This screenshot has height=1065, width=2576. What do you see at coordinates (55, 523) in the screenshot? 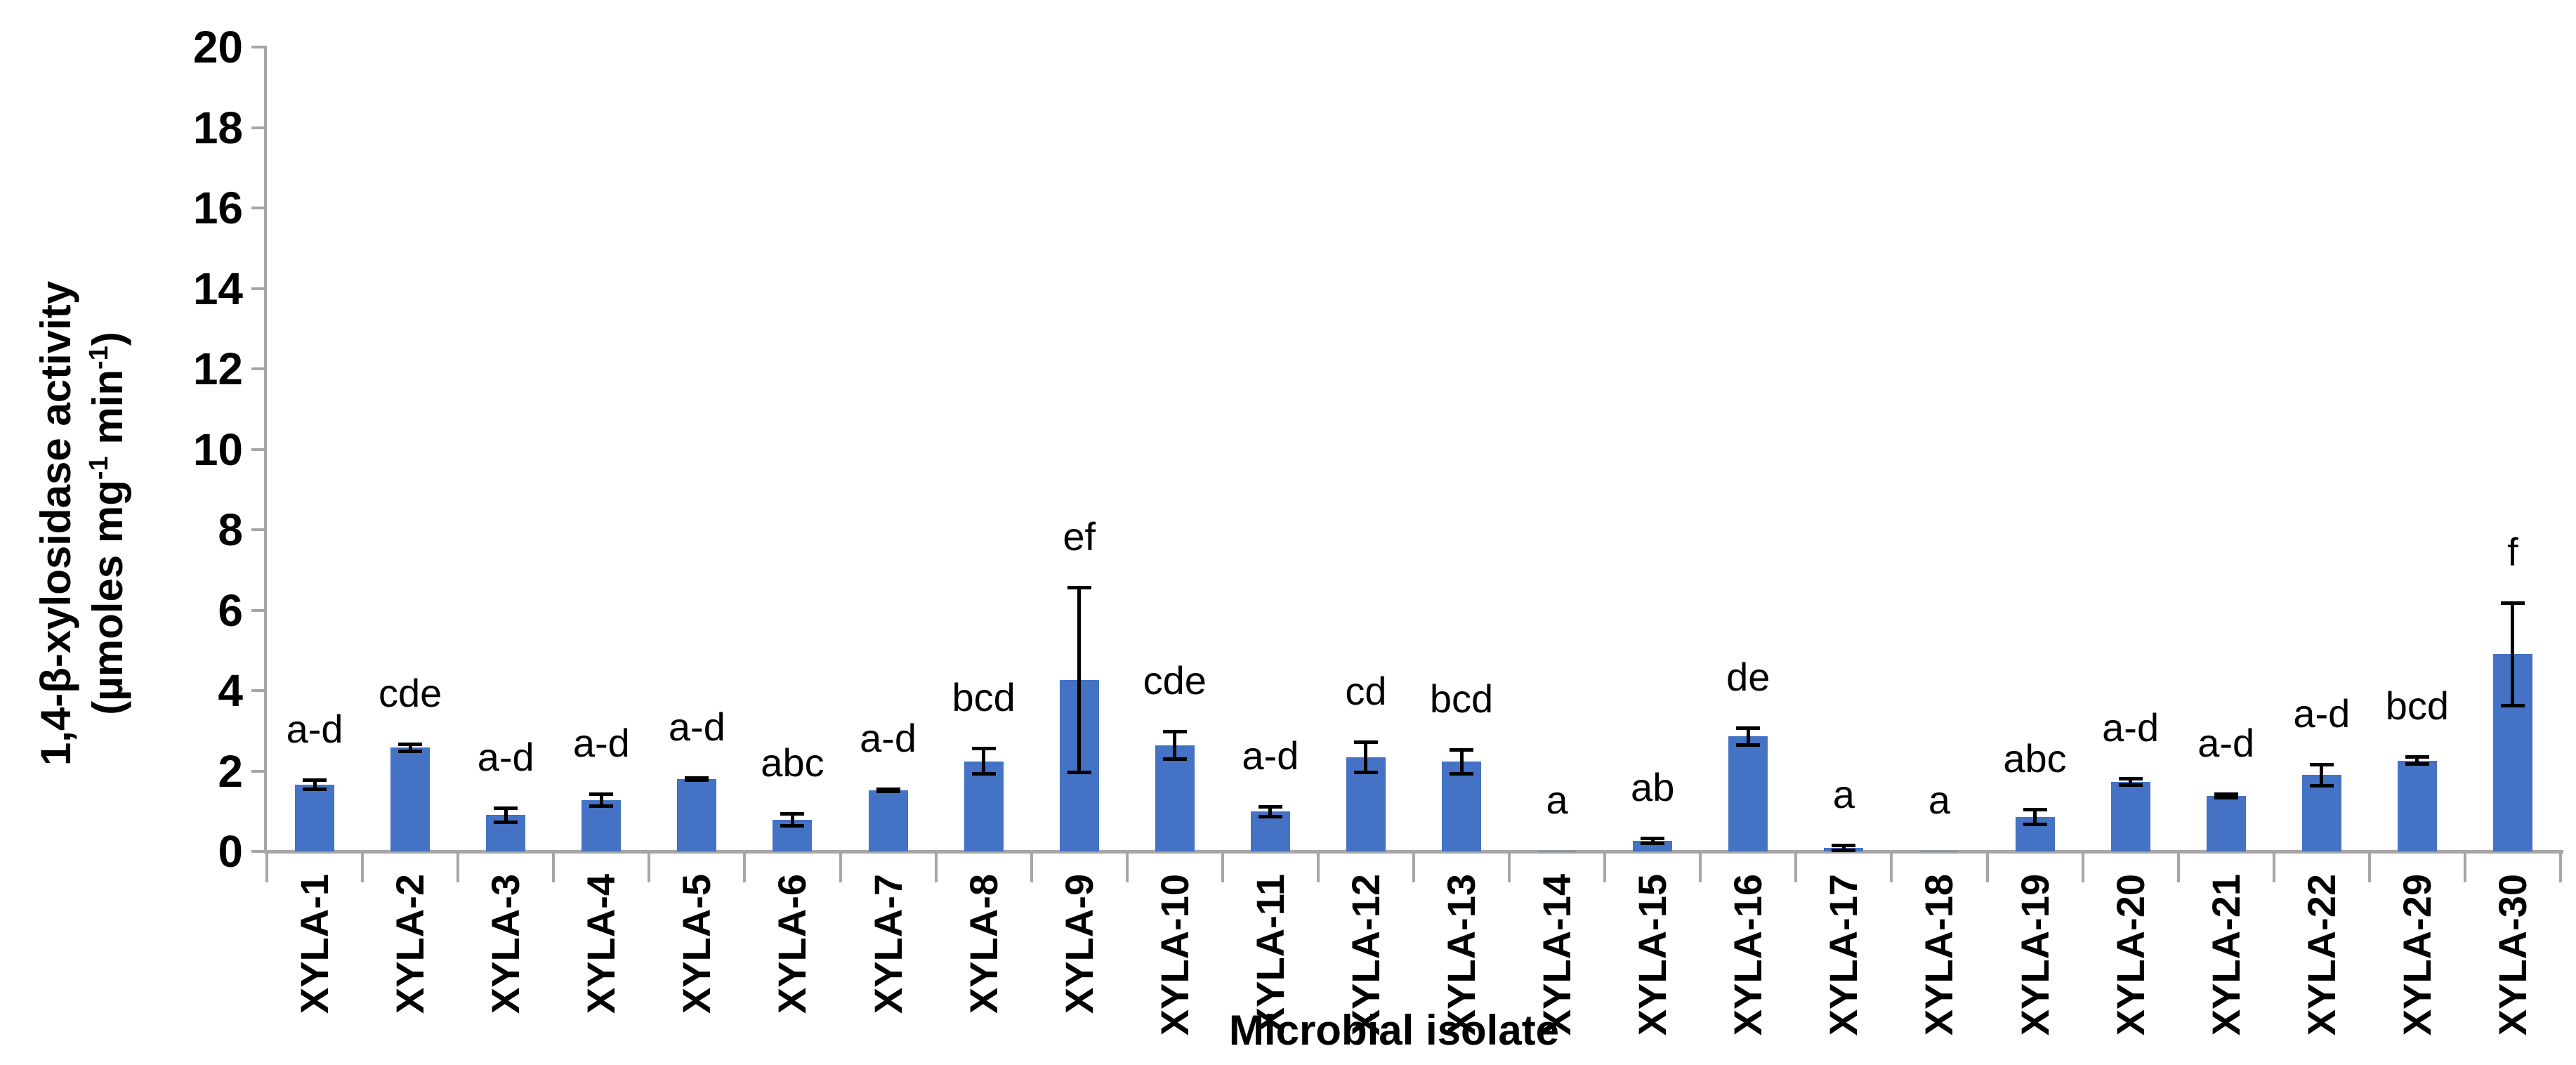
I see `y-axis-title-line1: 1,4-β-xylosidase activity` at bounding box center [55, 523].